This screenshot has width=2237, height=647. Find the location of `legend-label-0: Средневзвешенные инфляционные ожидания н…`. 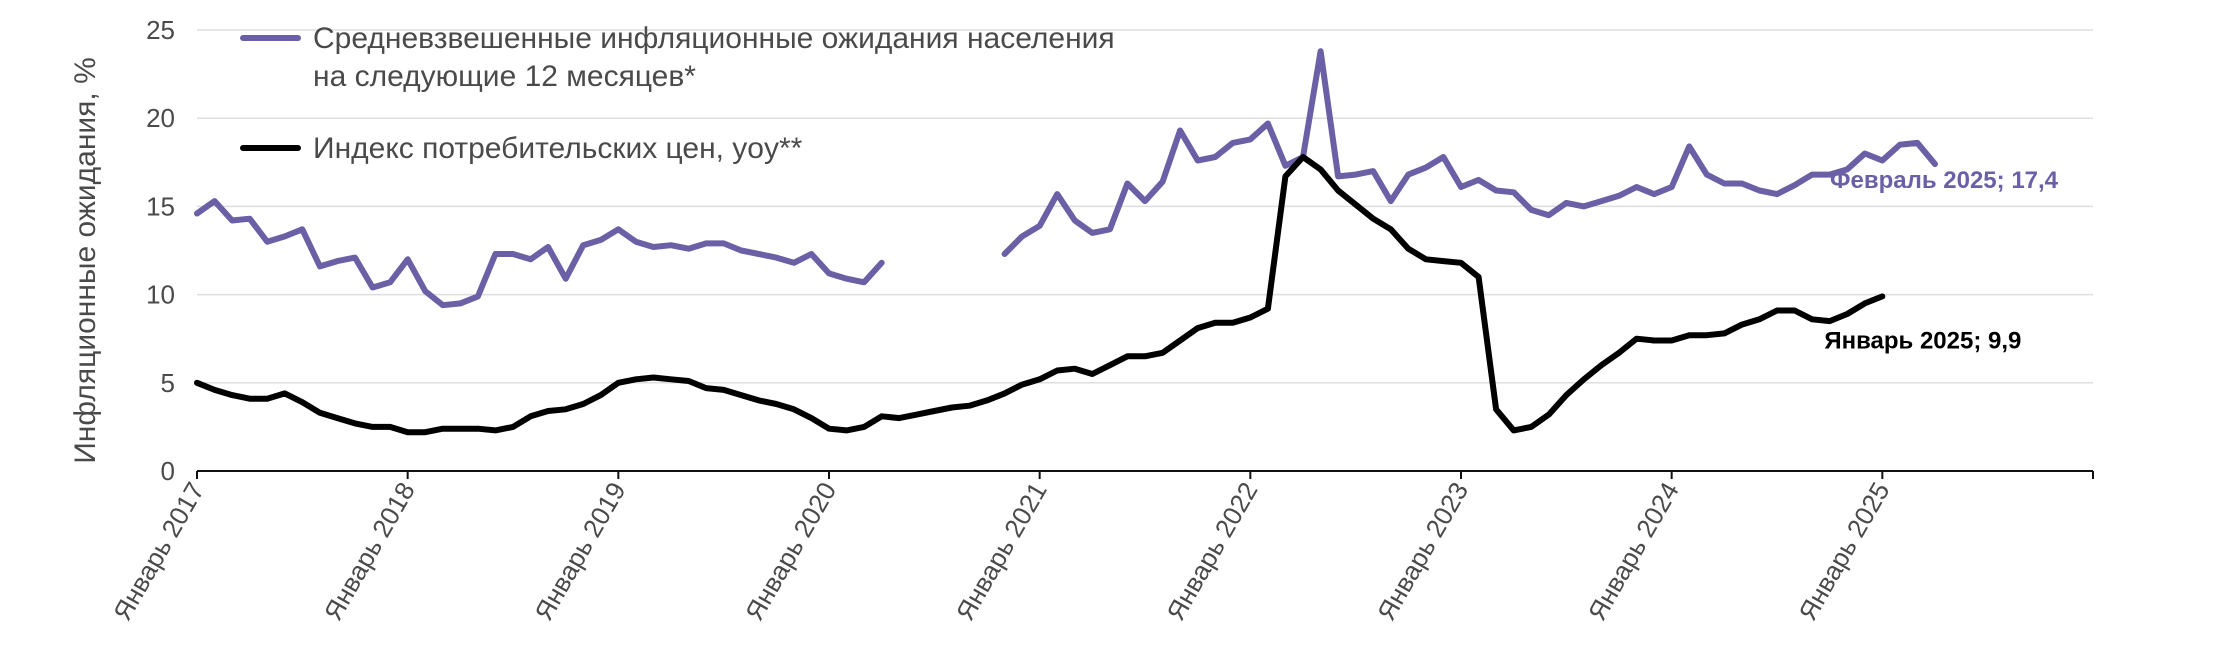

legend-label-0: Средневзвешенные инфляционные ожидания н… is located at coordinates (714, 38).